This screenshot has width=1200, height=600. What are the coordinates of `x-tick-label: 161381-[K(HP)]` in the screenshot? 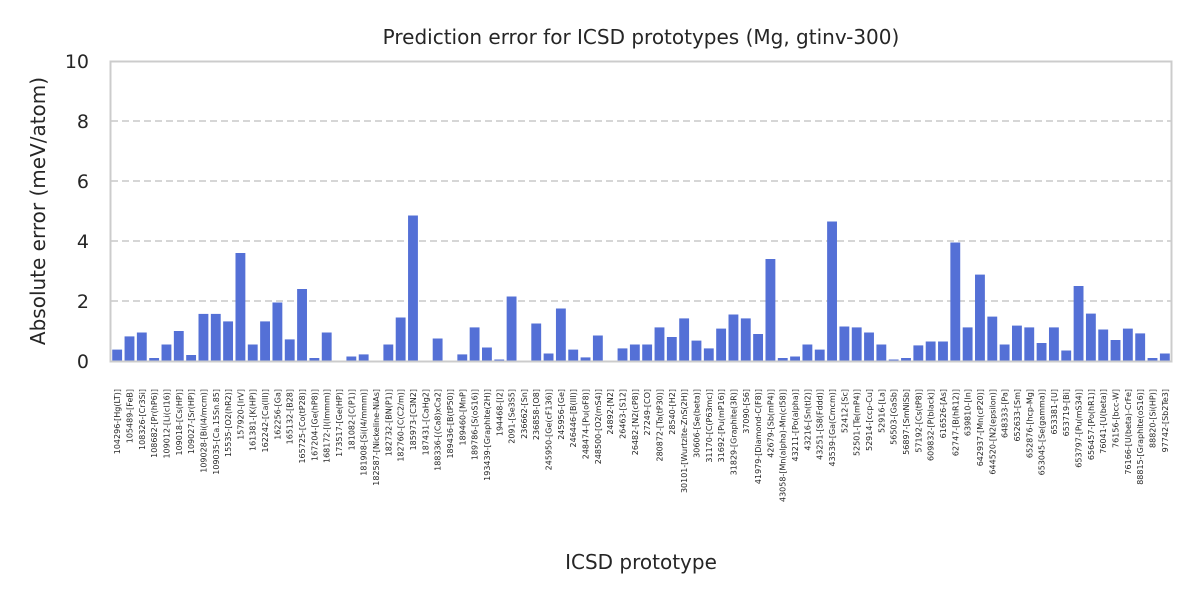 It's located at (253, 420).